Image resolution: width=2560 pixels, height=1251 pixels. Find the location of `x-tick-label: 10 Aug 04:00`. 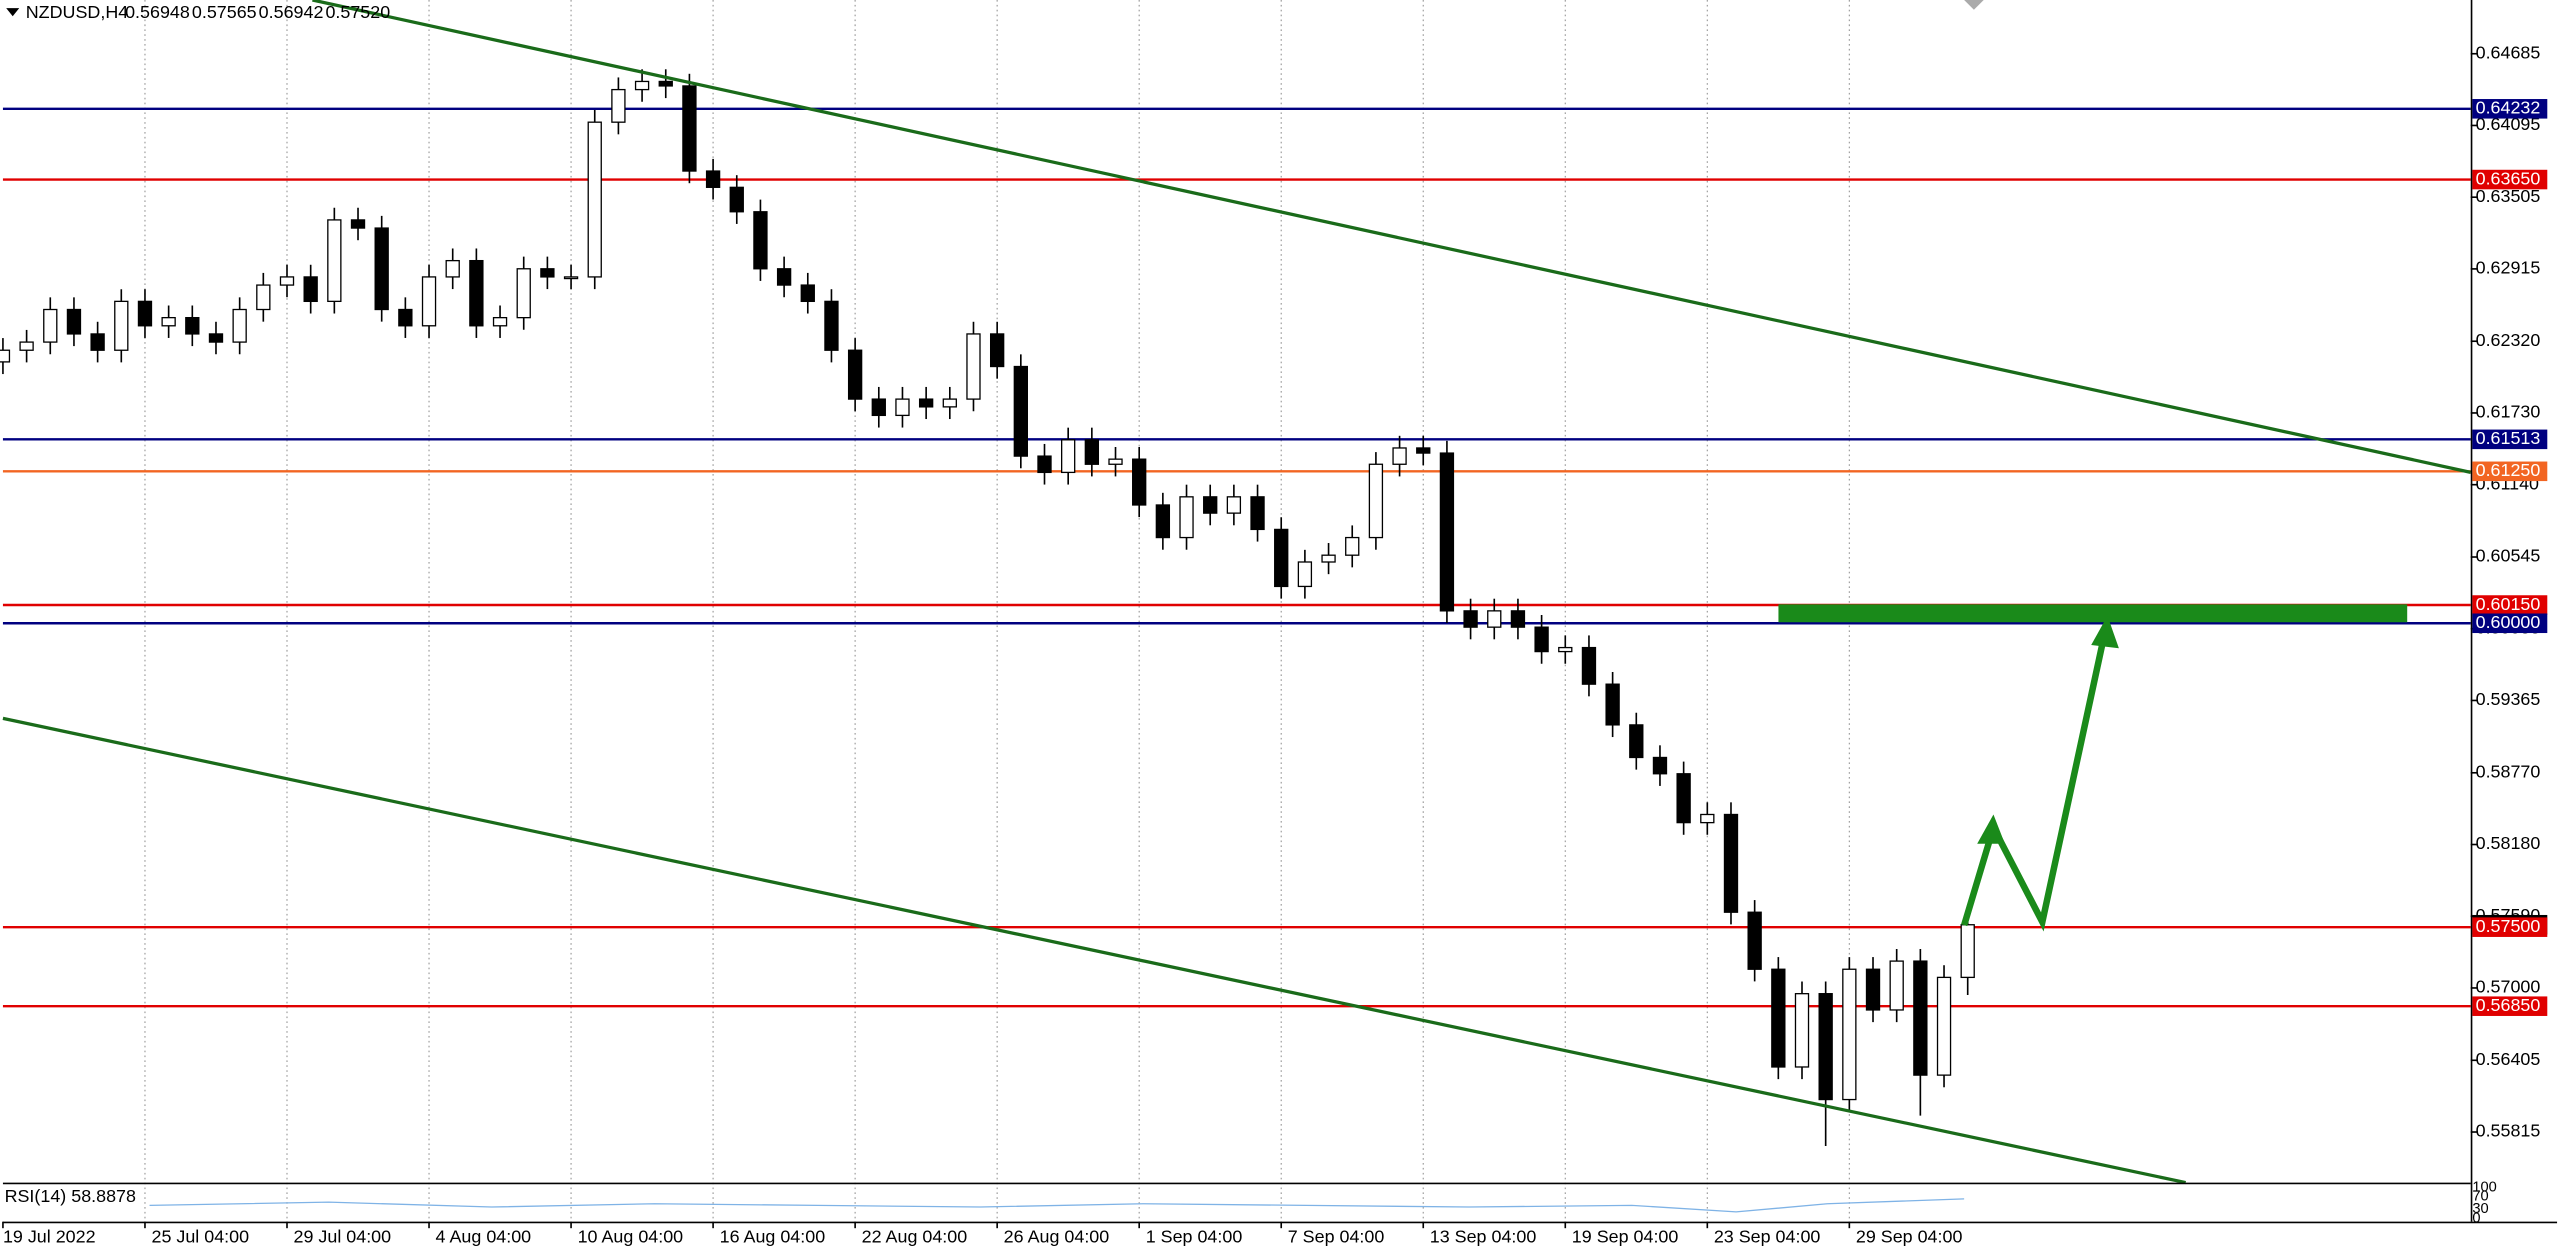

x-tick-label: 10 Aug 04:00 is located at coordinates (631, 1237).